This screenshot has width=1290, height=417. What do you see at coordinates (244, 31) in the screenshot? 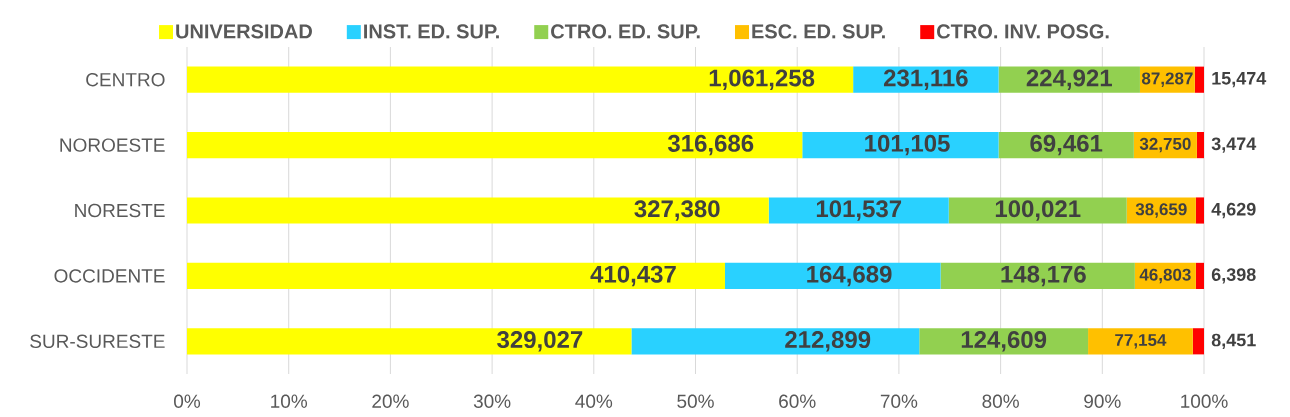
I see `legend-label: UNIVERSIDAD` at bounding box center [244, 31].